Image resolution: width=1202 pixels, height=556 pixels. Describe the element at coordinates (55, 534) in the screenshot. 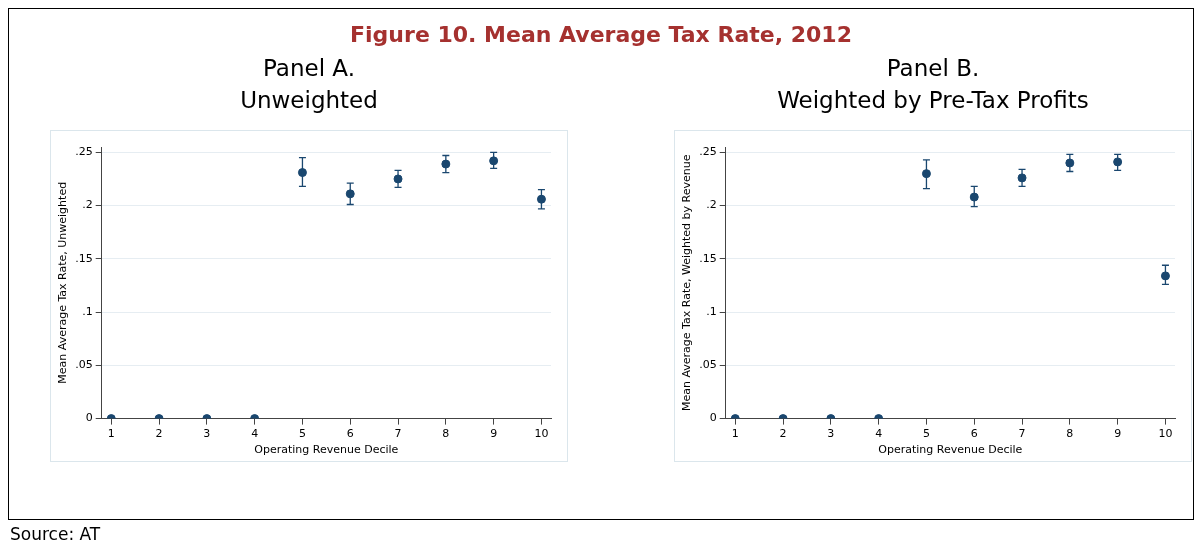

I see `source-note: Source: AT` at that location.